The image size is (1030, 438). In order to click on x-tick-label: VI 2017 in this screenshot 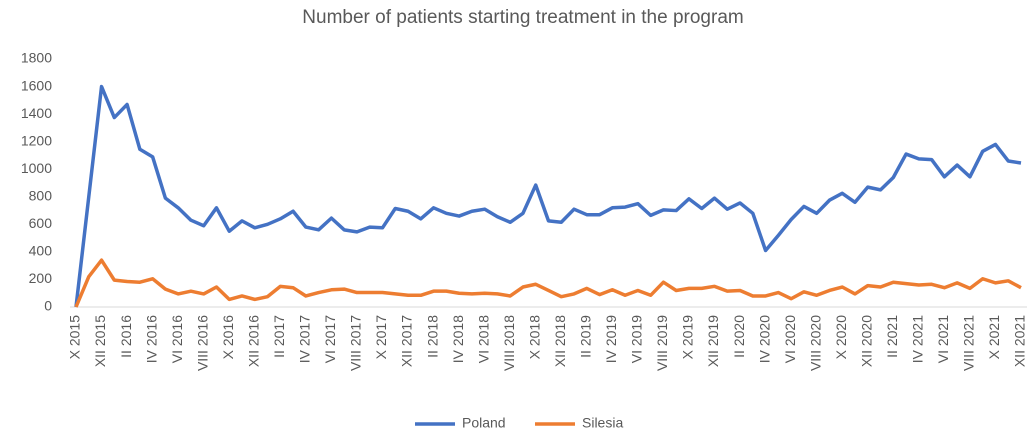, I will do `click(330, 339)`.